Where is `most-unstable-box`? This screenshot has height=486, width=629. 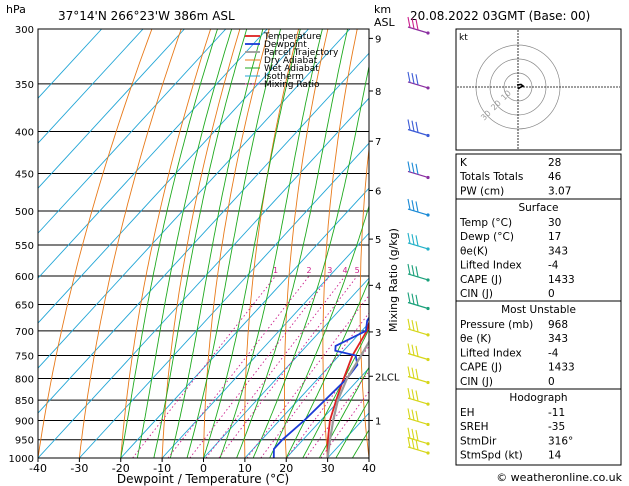 most-unstable-box is located at coordinates (538, 345).